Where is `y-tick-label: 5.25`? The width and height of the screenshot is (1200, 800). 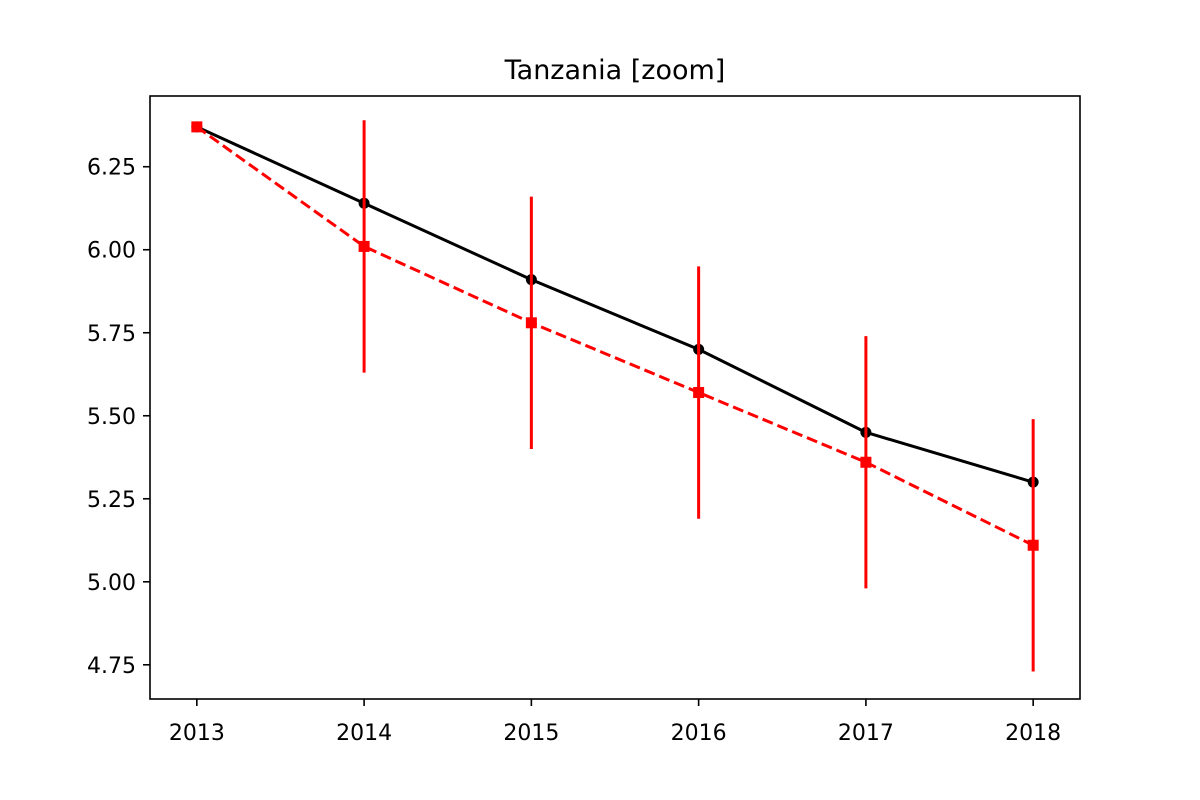
y-tick-label: 5.25 is located at coordinates (111, 500).